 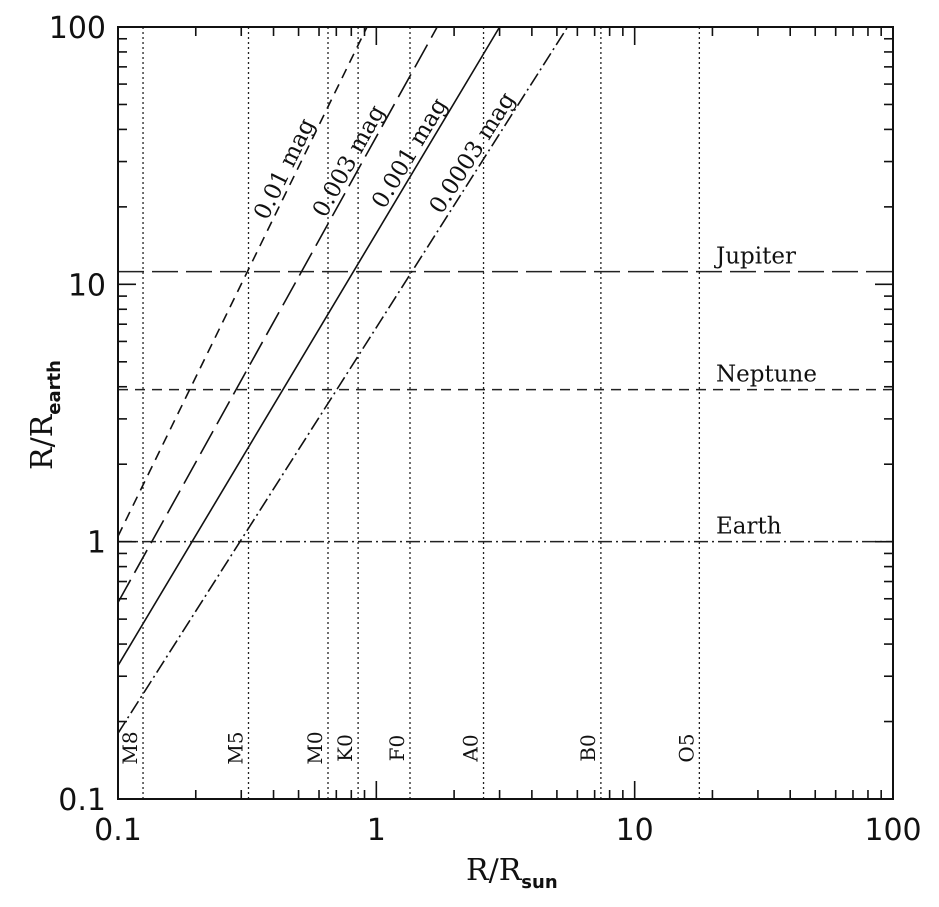 I want to click on x-tick-label: 0.1, so click(x=118, y=830).